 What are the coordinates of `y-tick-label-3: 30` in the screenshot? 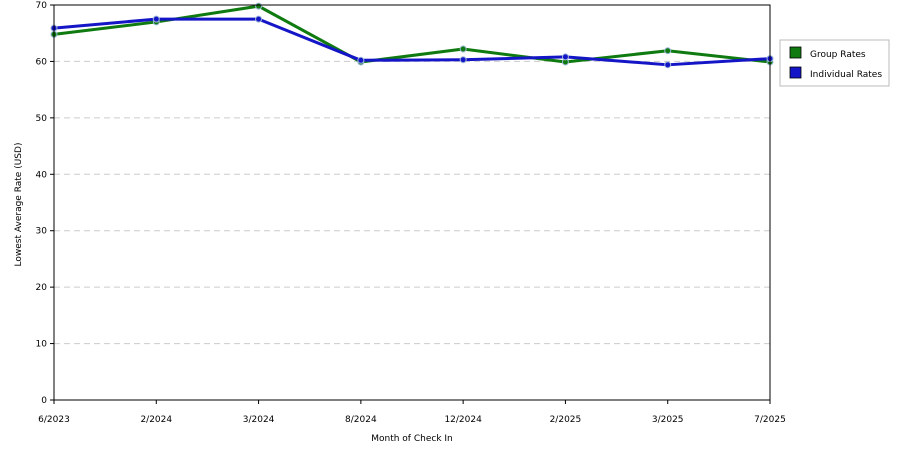 It's located at (42, 232).